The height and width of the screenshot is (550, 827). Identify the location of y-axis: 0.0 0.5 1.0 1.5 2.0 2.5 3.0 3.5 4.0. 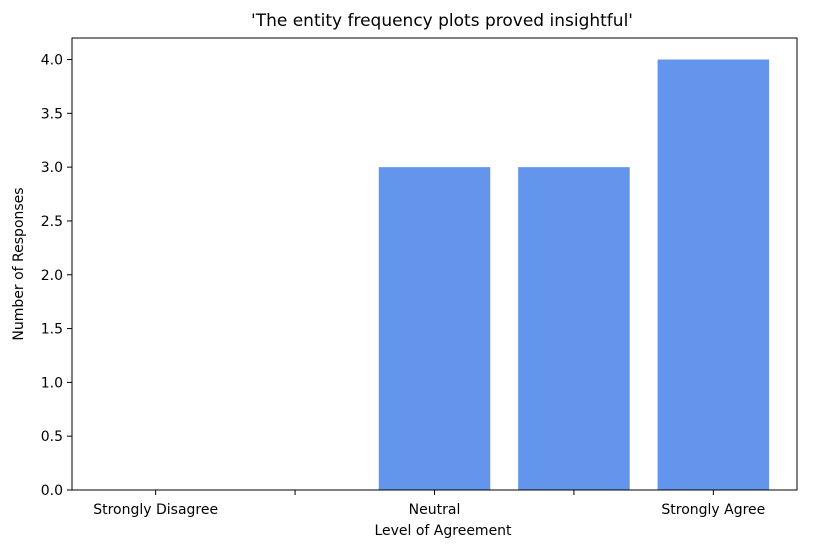
(56, 276).